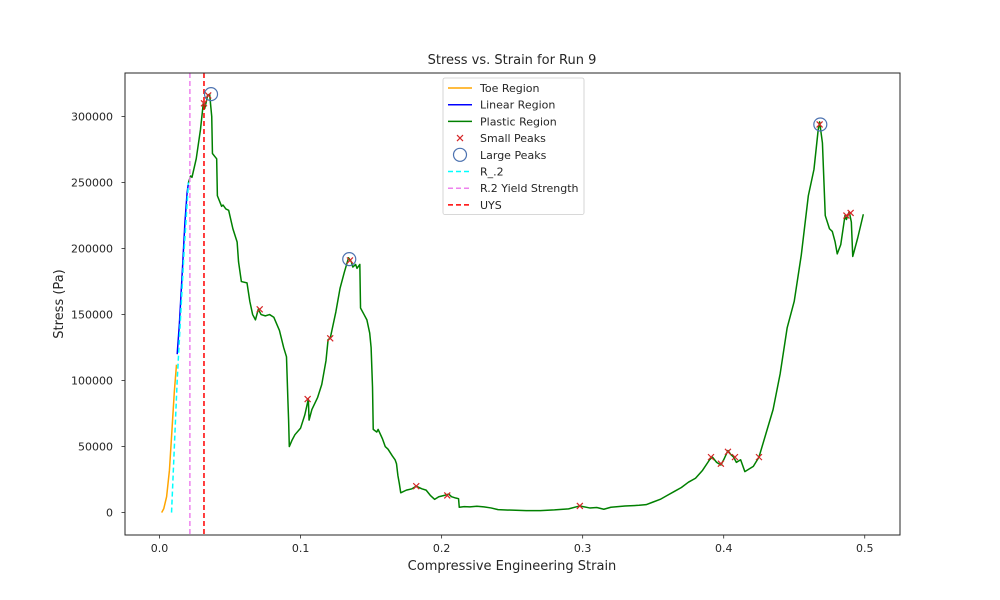 The height and width of the screenshot is (600, 1000). Describe the element at coordinates (518, 121) in the screenshot. I see `legend-label: Plastic Region` at that location.